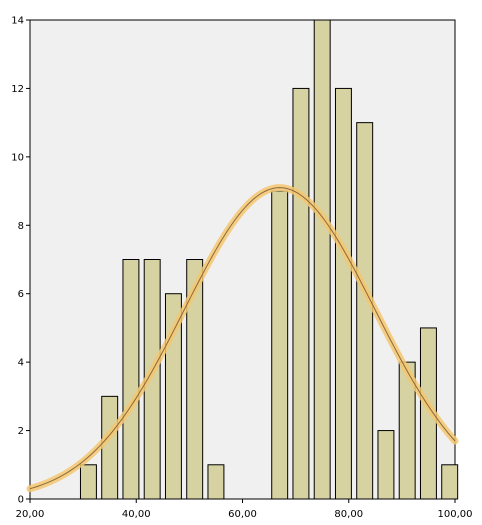 The height and width of the screenshot is (525, 482). What do you see at coordinates (21, 294) in the screenshot?
I see `y-tick-label: 6` at bounding box center [21, 294].